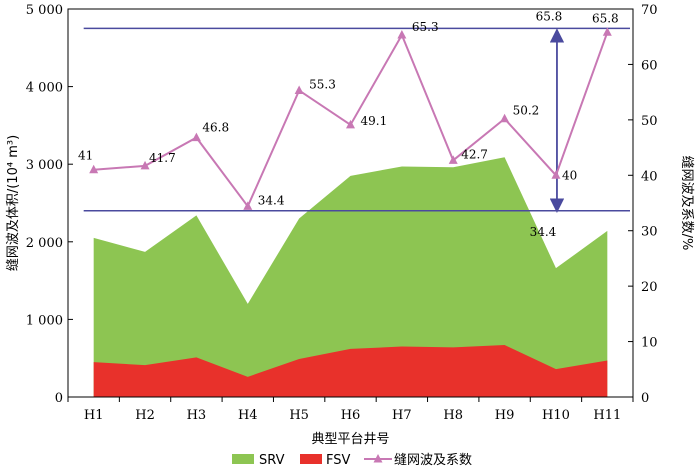  What do you see at coordinates (649, 10) in the screenshot?
I see `y-right-tick-label: 70` at bounding box center [649, 10].